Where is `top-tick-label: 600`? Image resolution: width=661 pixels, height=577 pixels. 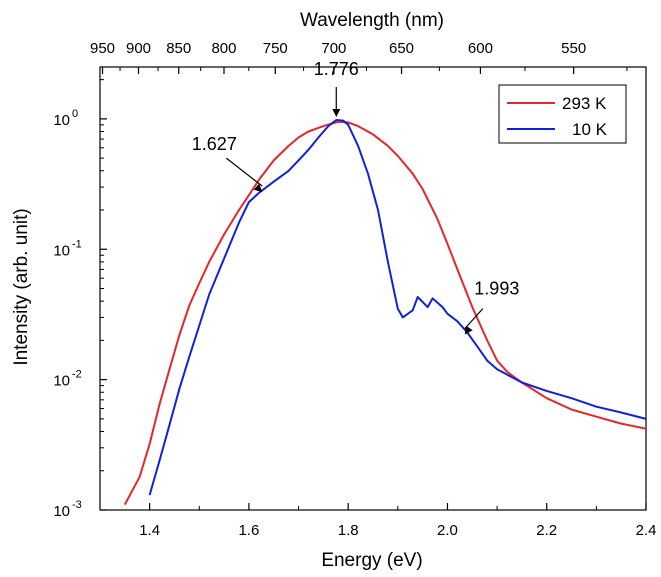 top-tick-label: 600 is located at coordinates (480, 48).